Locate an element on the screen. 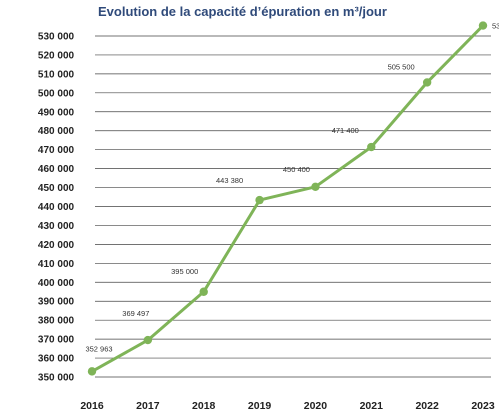 The width and height of the screenshot is (499, 416). y-tick-label: 480 000 is located at coordinates (56, 131).